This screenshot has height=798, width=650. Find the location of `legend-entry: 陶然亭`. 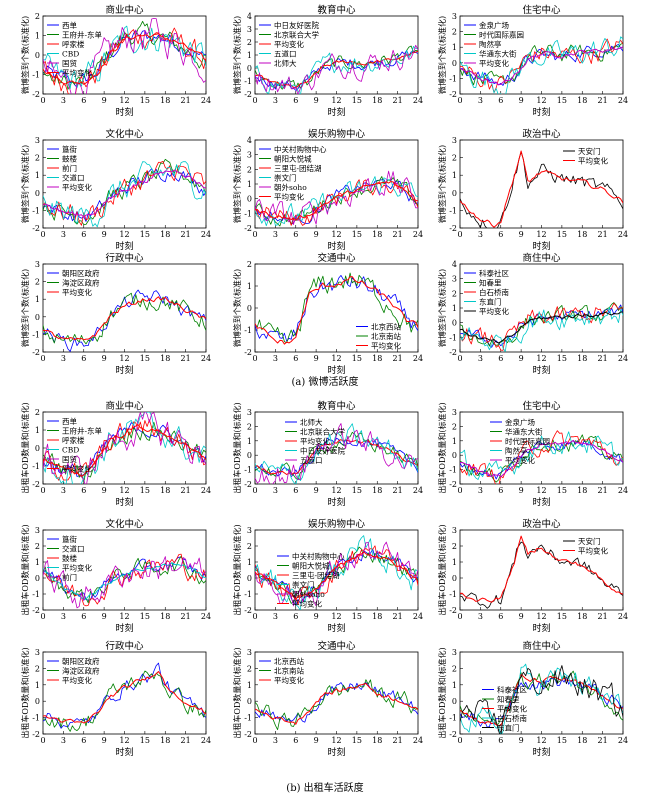

legend-entry: 陶然亭 is located at coordinates (516, 451).